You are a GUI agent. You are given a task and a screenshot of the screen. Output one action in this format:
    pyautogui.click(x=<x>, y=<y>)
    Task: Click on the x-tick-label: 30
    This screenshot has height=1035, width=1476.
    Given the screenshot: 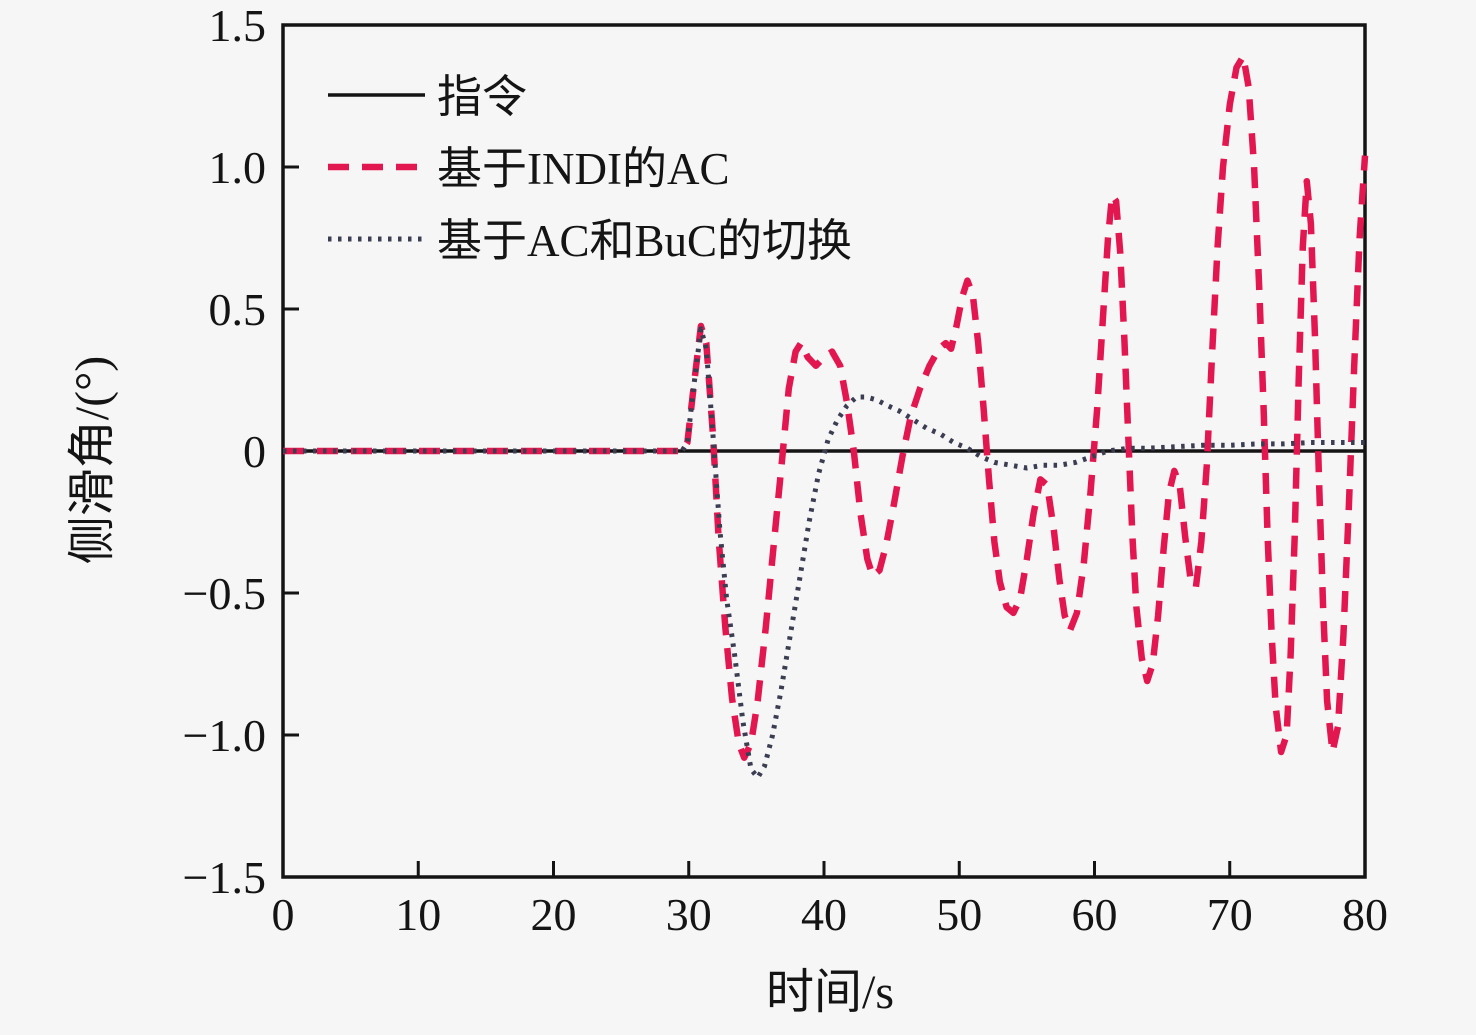 What is the action you would take?
    pyautogui.click(x=689, y=914)
    